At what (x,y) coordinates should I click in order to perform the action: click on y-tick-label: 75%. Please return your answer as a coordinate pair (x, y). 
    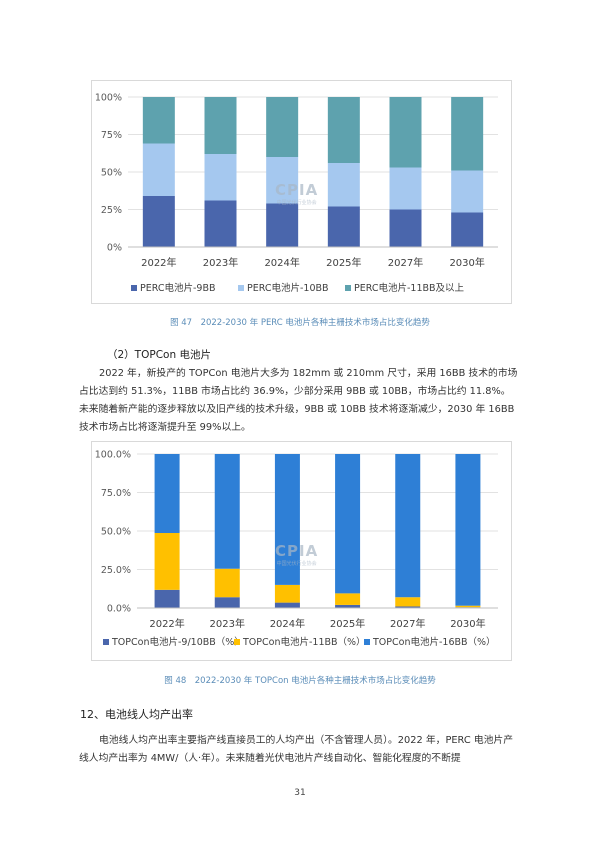
    Looking at the image, I should click on (111, 135).